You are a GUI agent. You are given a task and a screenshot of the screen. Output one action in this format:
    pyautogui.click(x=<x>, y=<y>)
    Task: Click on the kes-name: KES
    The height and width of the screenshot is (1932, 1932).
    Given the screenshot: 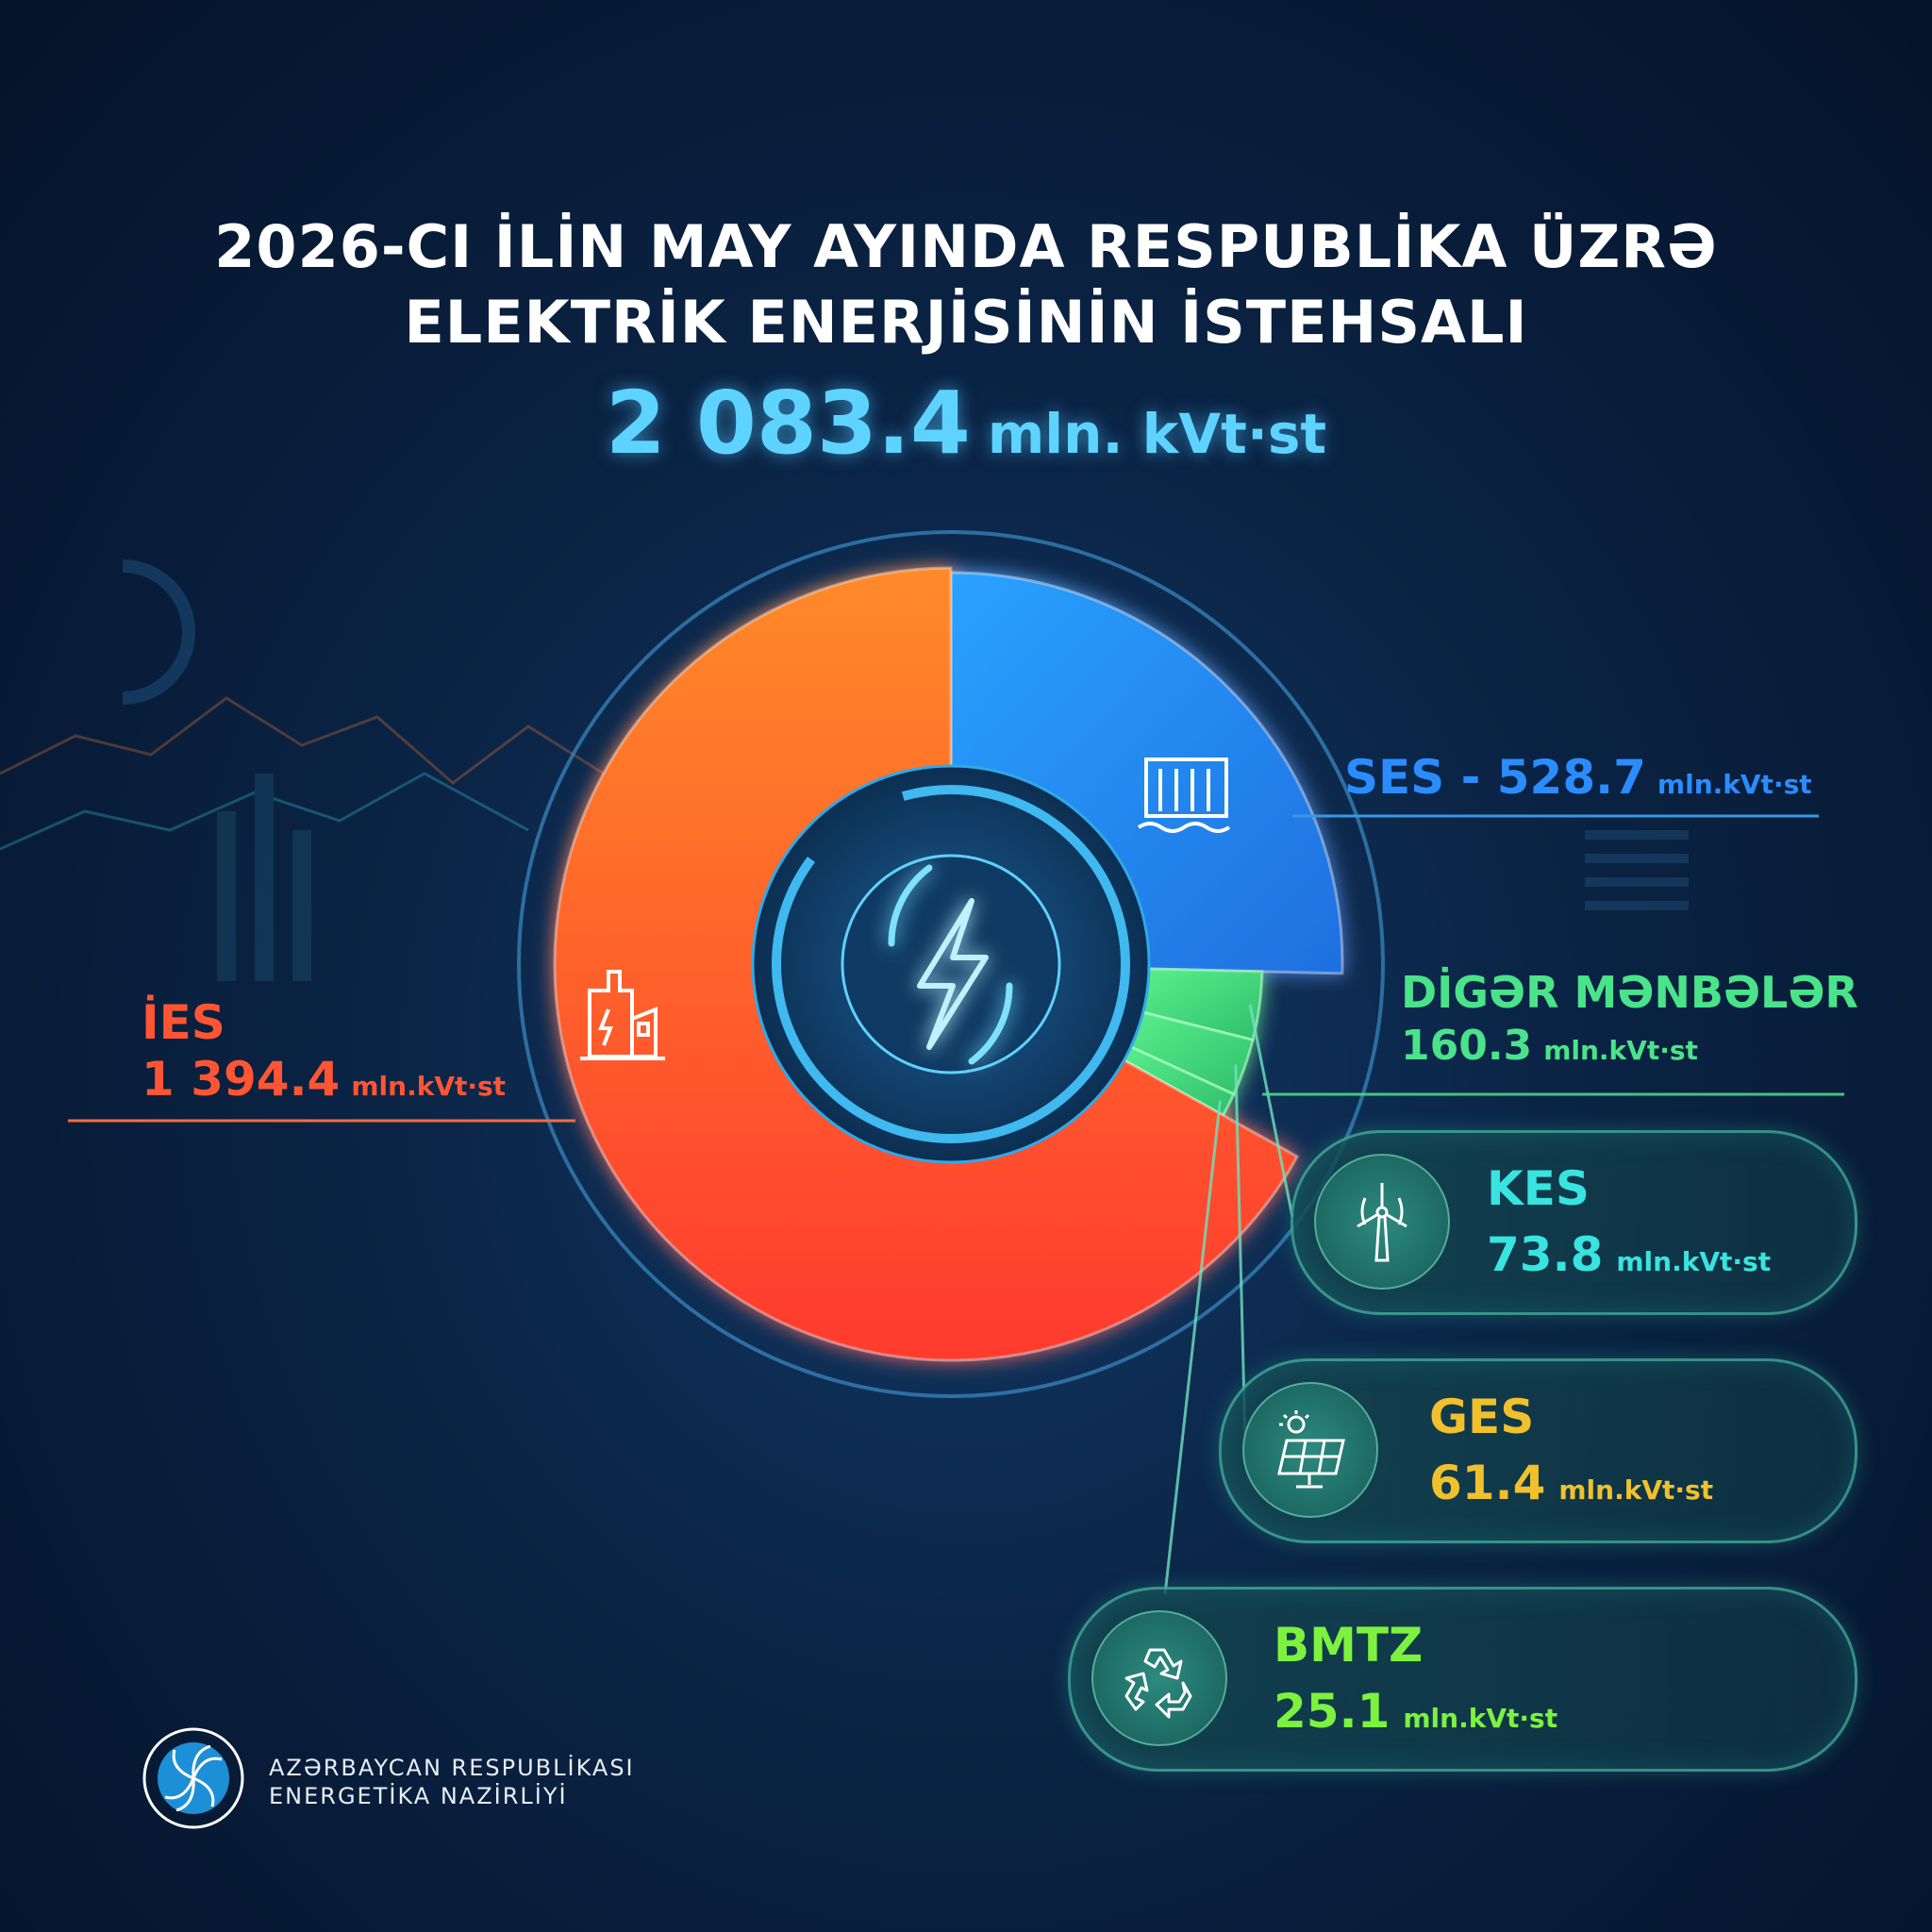 What is the action you would take?
    pyautogui.click(x=1539, y=1189)
    